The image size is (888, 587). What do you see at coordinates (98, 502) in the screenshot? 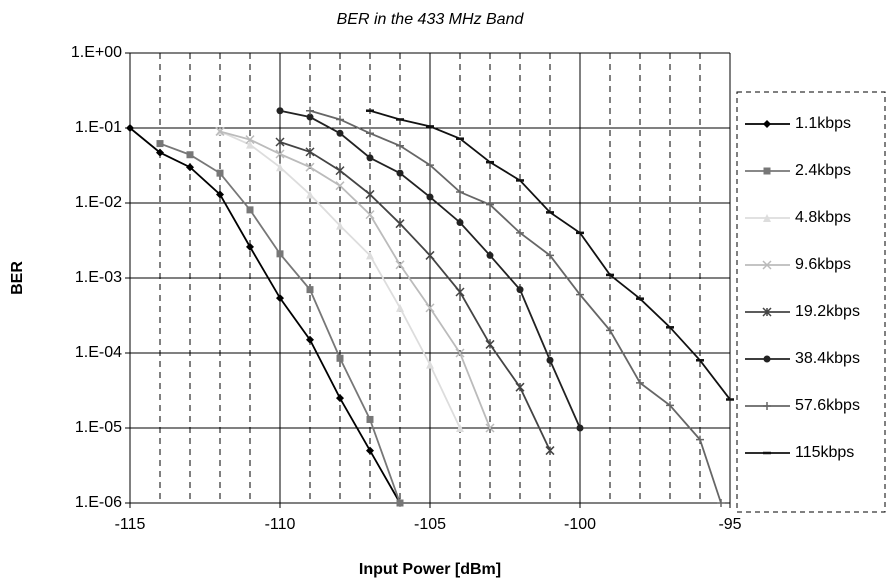
I see `y-tick-label: 1.E-06` at bounding box center [98, 502].